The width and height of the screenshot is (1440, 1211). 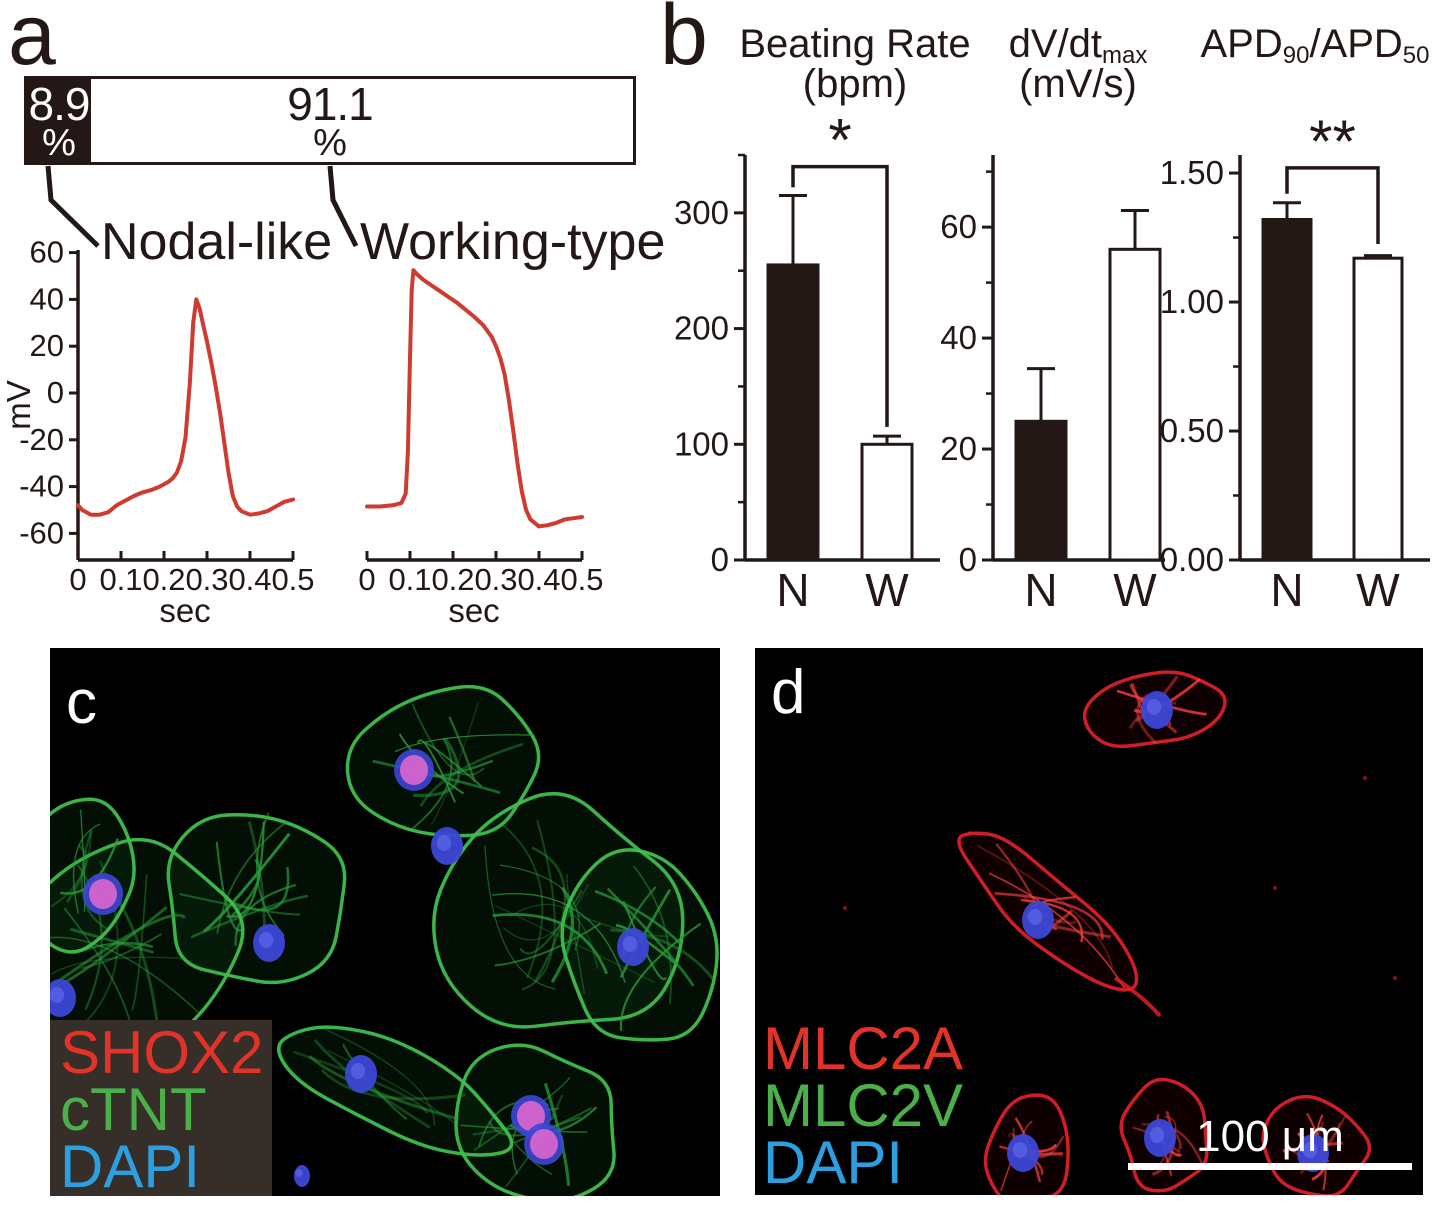 I want to click on dvdt-max-unit: (mV/s), so click(x=1078, y=84).